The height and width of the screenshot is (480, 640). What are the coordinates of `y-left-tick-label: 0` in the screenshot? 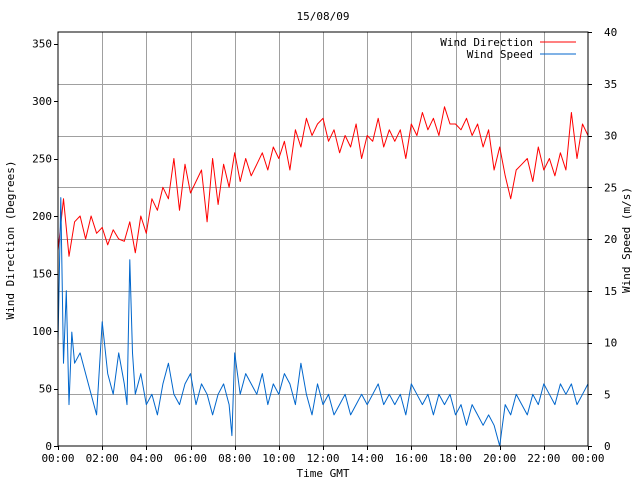 It's located at (48, 446).